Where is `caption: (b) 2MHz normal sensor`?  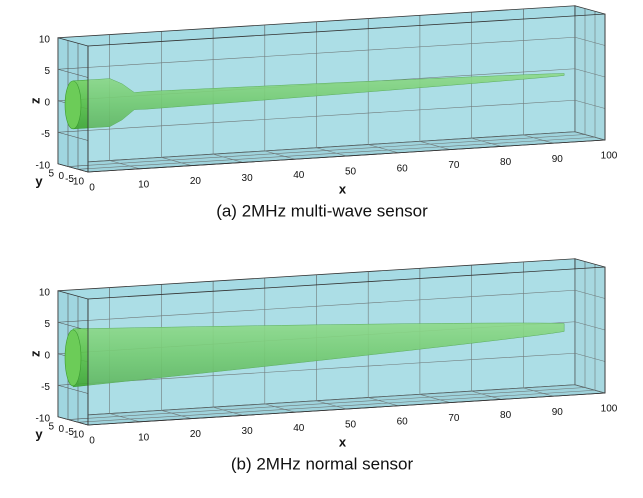 caption: (b) 2MHz normal sensor is located at coordinates (322, 463).